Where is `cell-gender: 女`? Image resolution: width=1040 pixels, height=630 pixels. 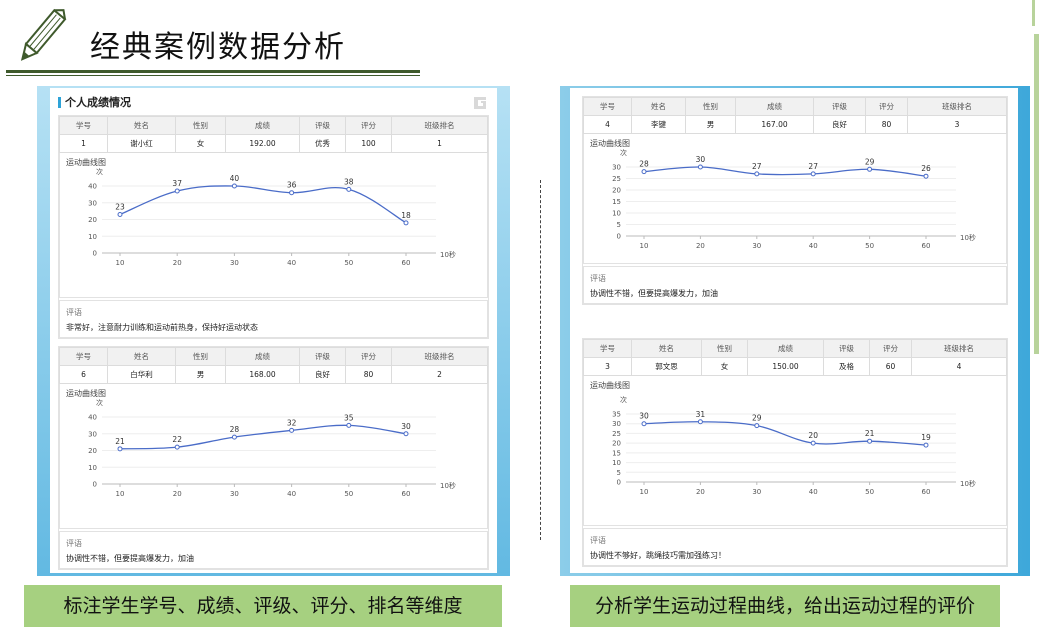
cell-gender: 女 is located at coordinates (724, 366).